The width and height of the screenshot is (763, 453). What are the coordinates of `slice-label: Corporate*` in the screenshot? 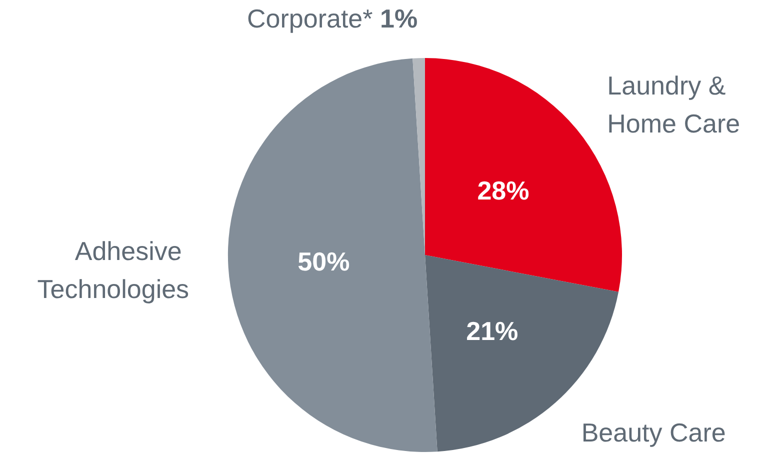 It's located at (313, 19).